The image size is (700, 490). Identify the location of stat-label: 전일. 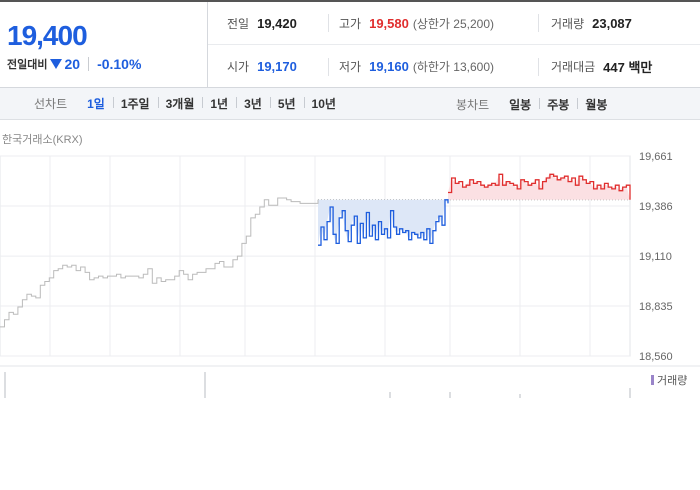
(238, 23).